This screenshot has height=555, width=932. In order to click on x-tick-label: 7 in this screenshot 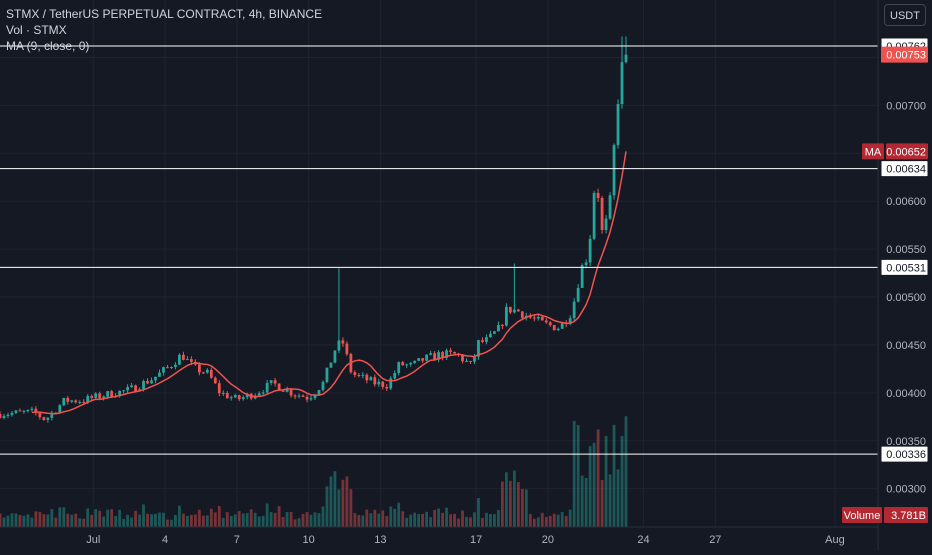, I will do `click(237, 540)`.